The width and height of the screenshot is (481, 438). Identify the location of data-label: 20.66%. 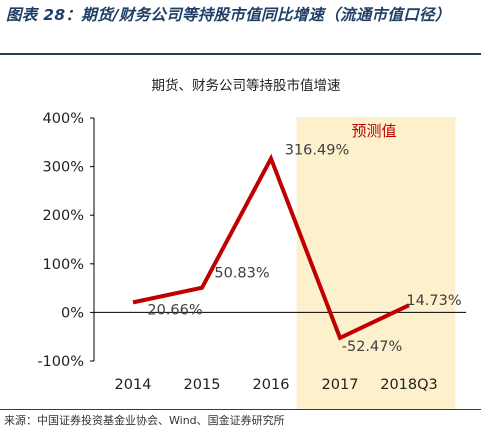
(174, 310).